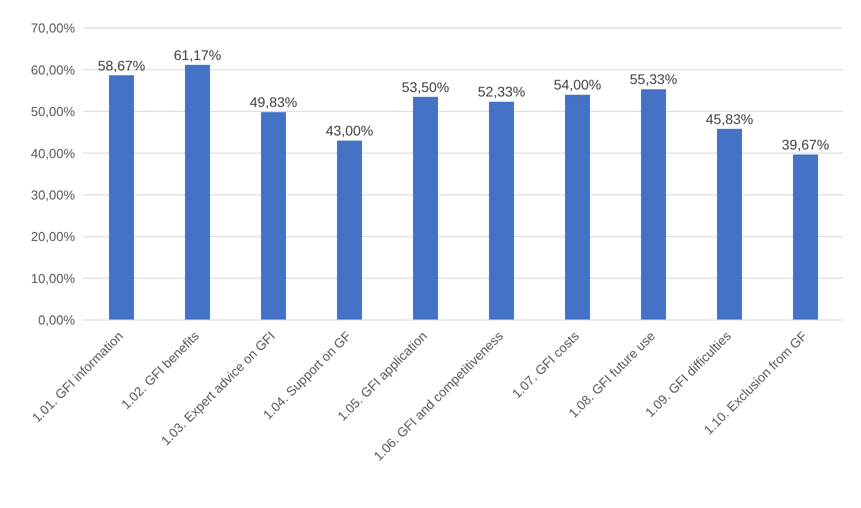 The width and height of the screenshot is (861, 508). Describe the element at coordinates (53, 278) in the screenshot. I see `y-tick-label: 10,00%` at that location.